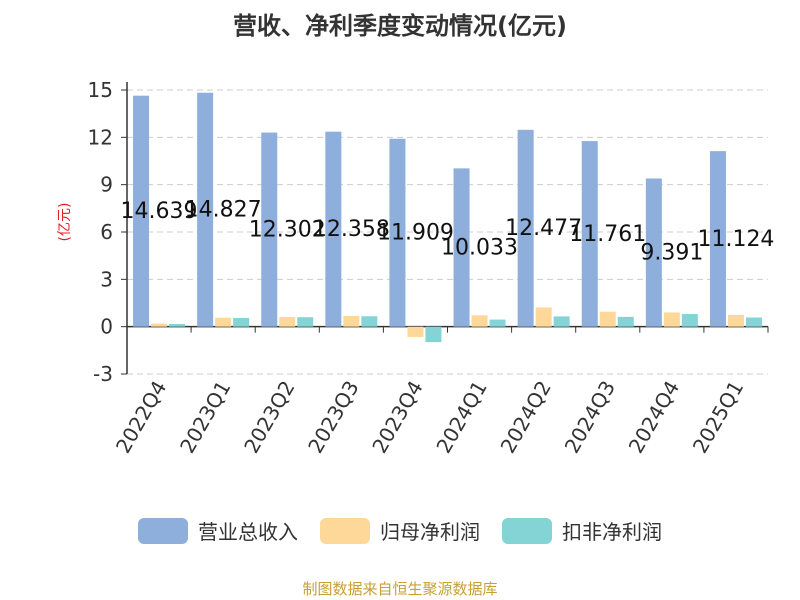 The image size is (800, 600). Describe the element at coordinates (479, 248) in the screenshot. I see `data-label: 10.033` at that location.